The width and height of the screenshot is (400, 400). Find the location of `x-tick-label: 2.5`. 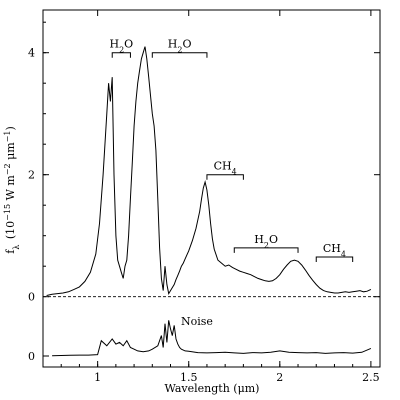

x-tick-label: 2.5 is located at coordinates (371, 377).